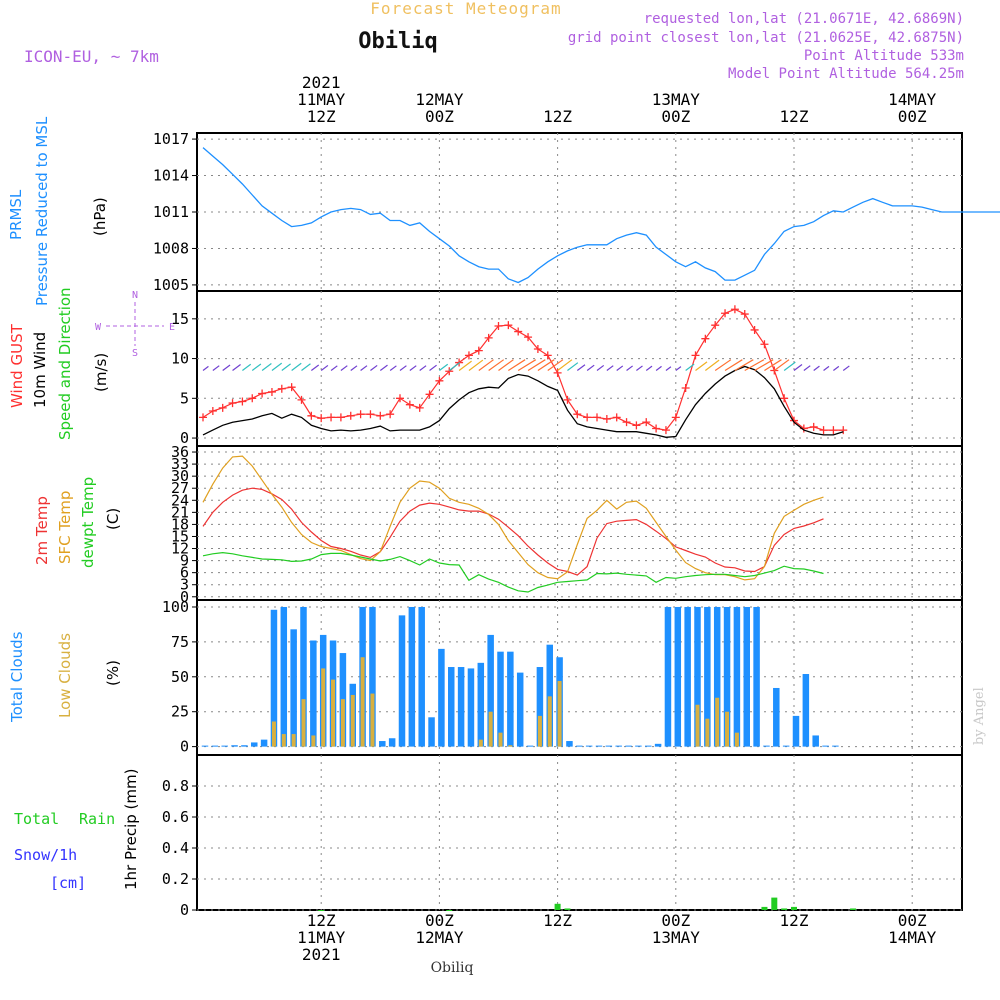 Image resolution: width=1000 pixels, height=1000 pixels. I want to click on ytick-label: 0, so click(184, 747).